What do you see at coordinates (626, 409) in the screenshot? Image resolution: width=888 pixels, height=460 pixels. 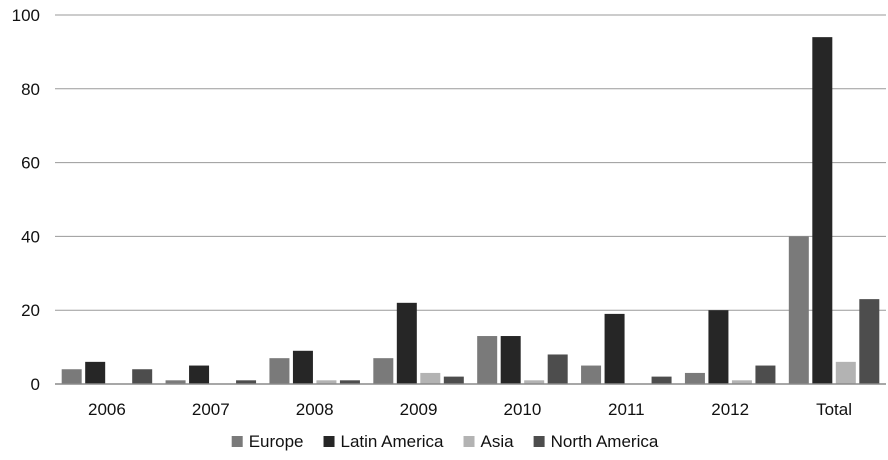 I see `x-tick-label: 2011` at bounding box center [626, 409].